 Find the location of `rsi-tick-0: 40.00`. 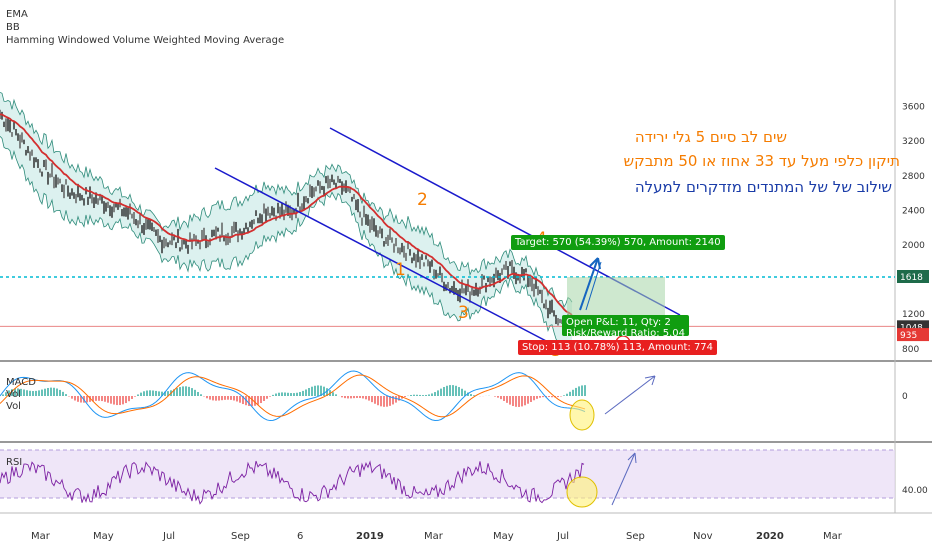

rsi-tick-0: 40.00 is located at coordinates (915, 491).